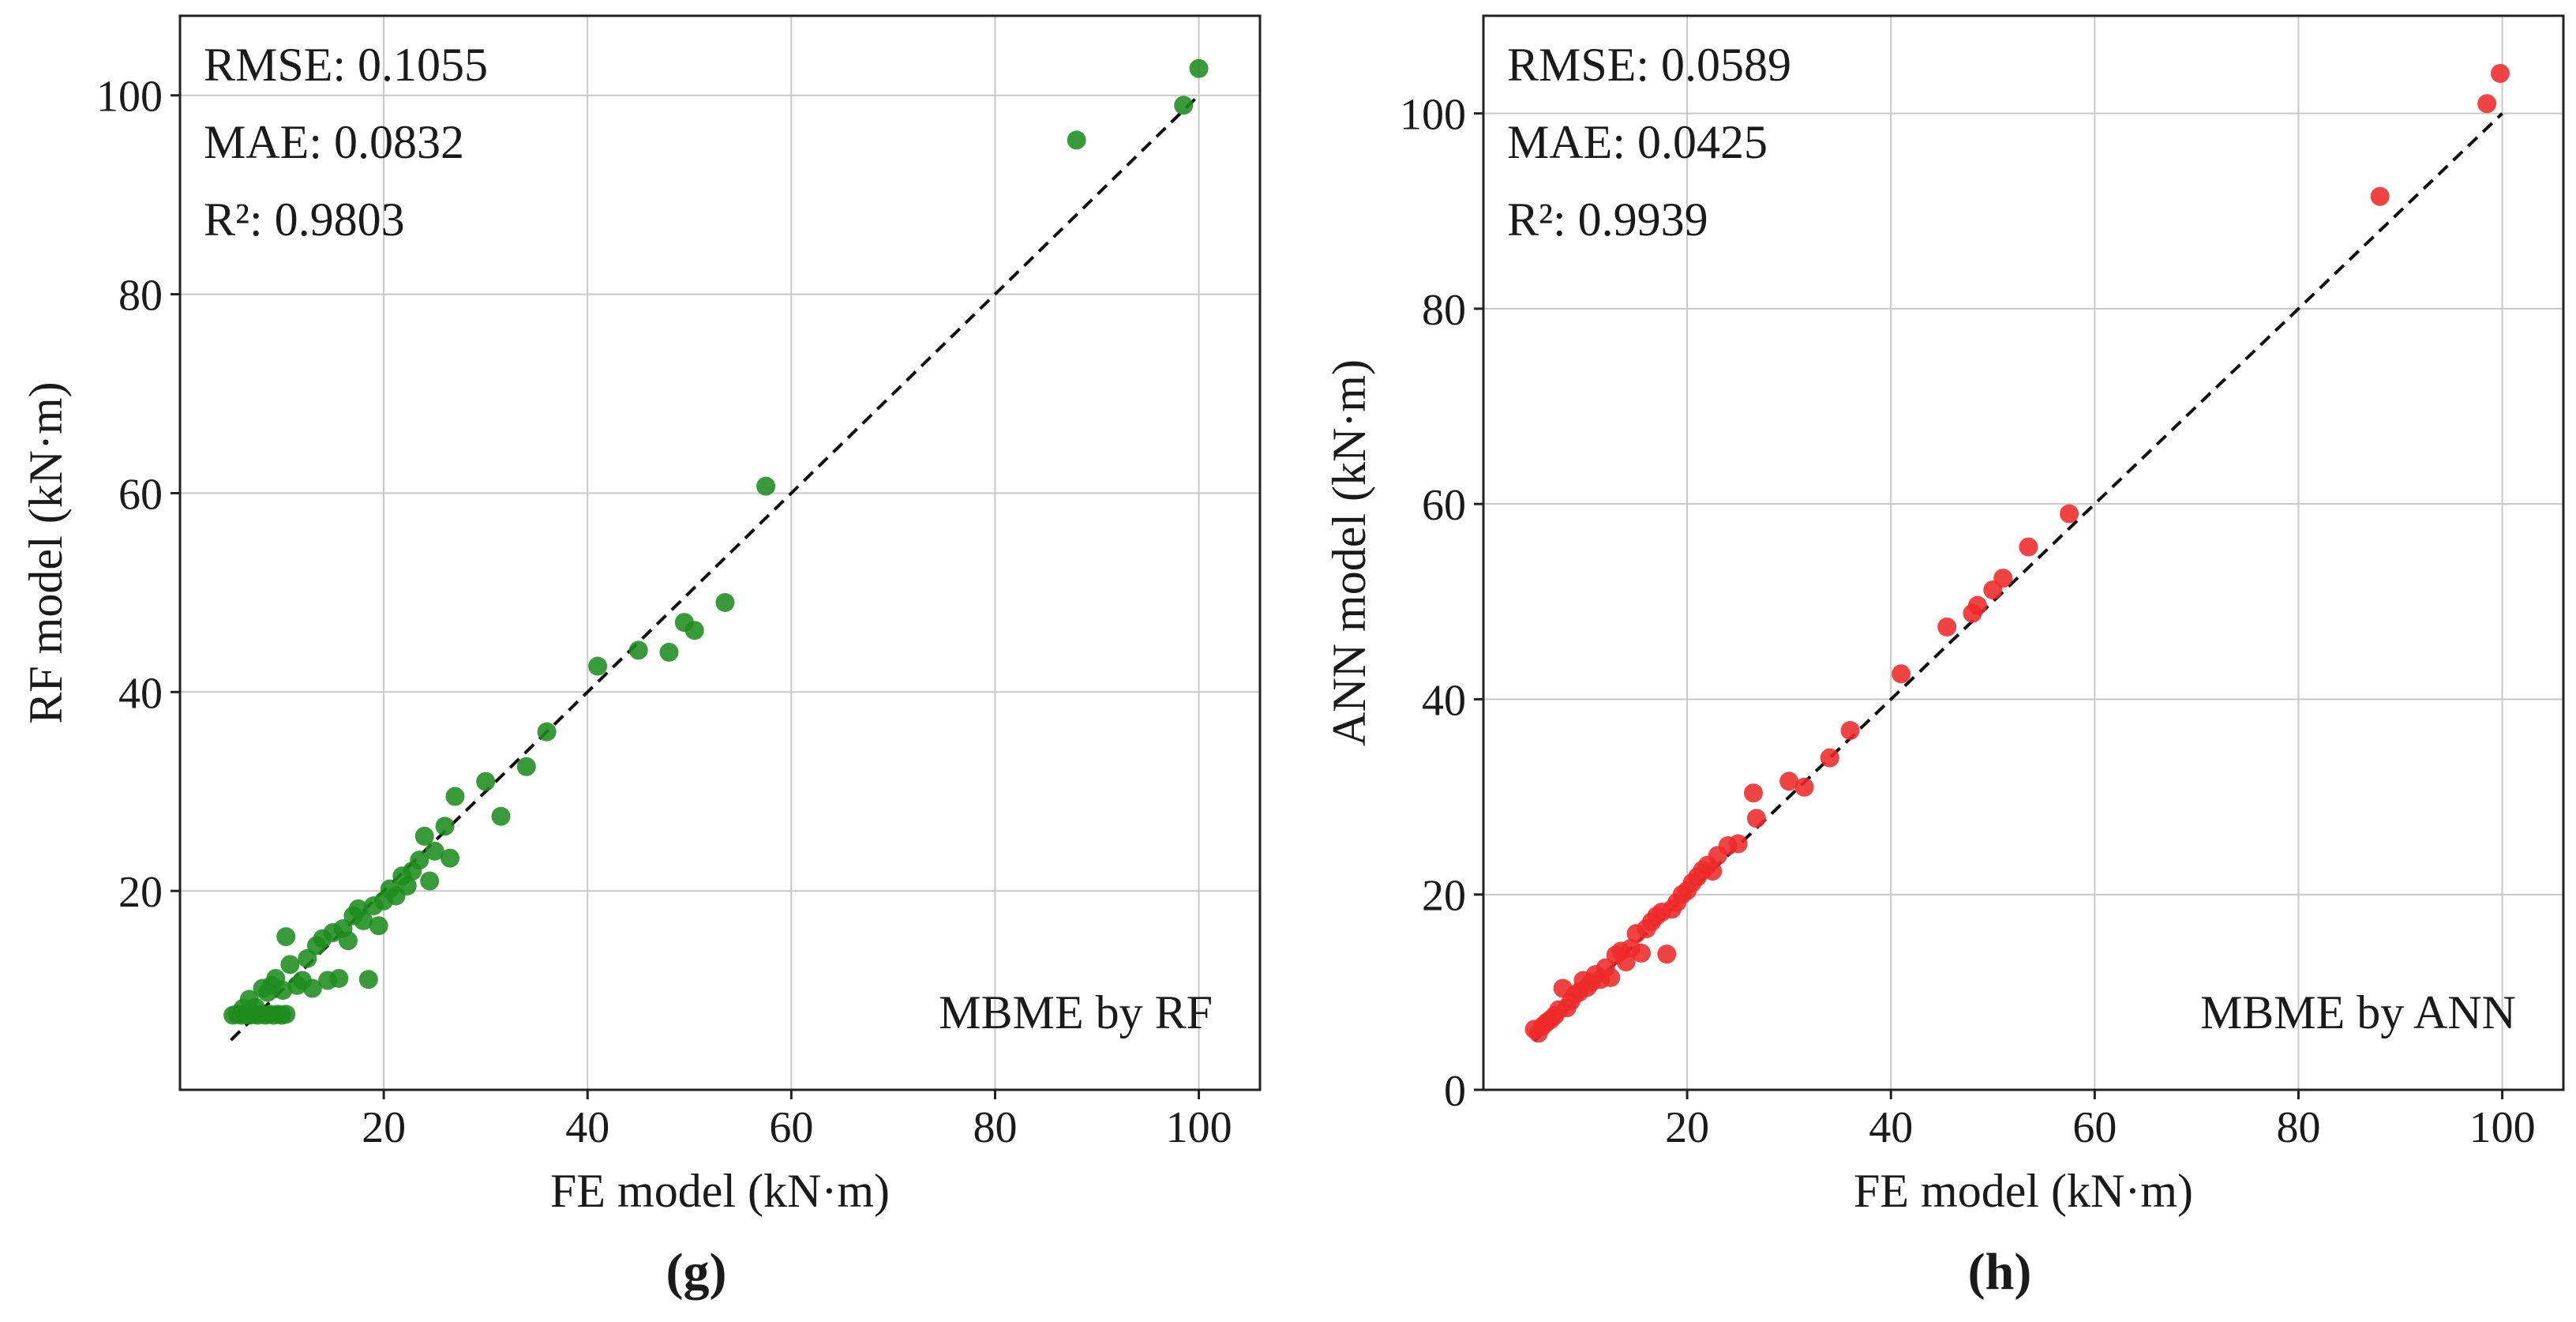 The width and height of the screenshot is (2576, 1322). Describe the element at coordinates (696, 1272) in the screenshot. I see `rf-panel-label: (g)` at that location.